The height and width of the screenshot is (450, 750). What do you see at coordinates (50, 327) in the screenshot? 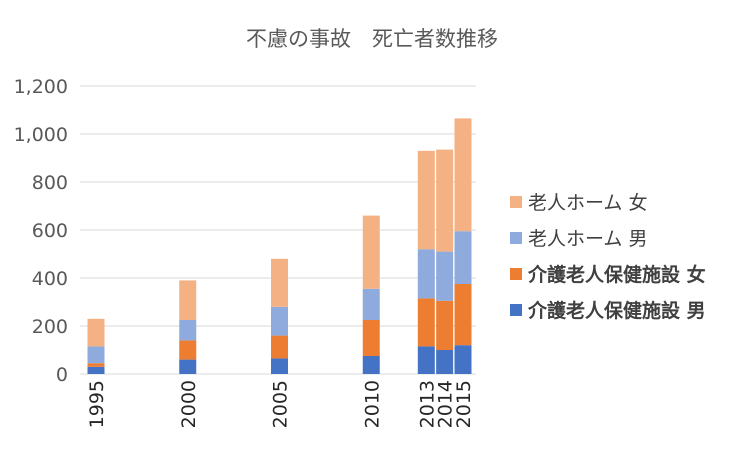
I see `y-tick-label: 200` at bounding box center [50, 327].